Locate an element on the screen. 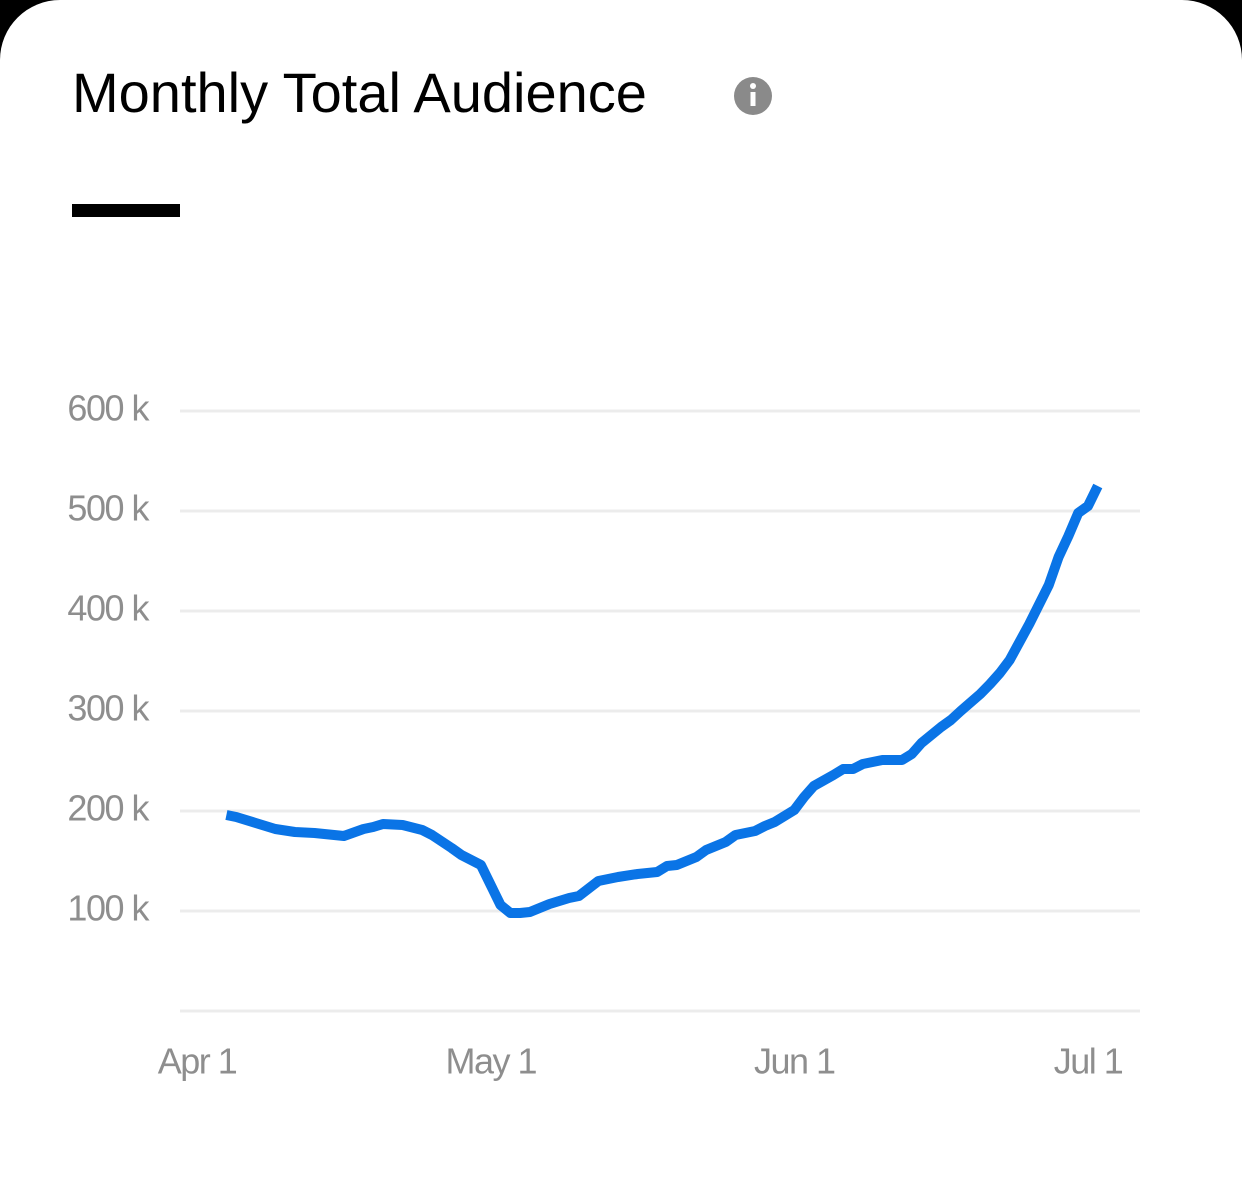  tab-indicator is located at coordinates (126, 210).